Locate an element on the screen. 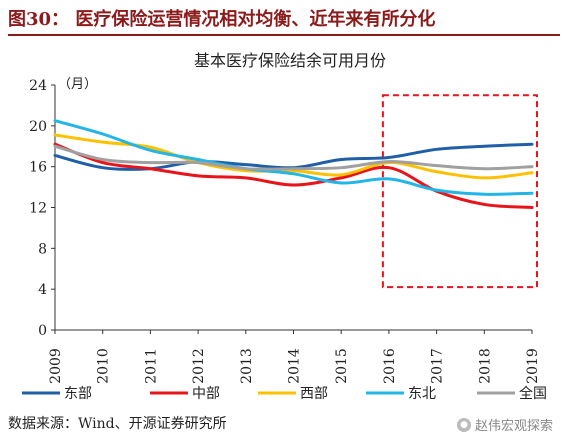 The image size is (568, 445). figure-heading: 图30： 医疗保险运营情况相对均衡、近年来有所分化 is located at coordinates (284, 20).